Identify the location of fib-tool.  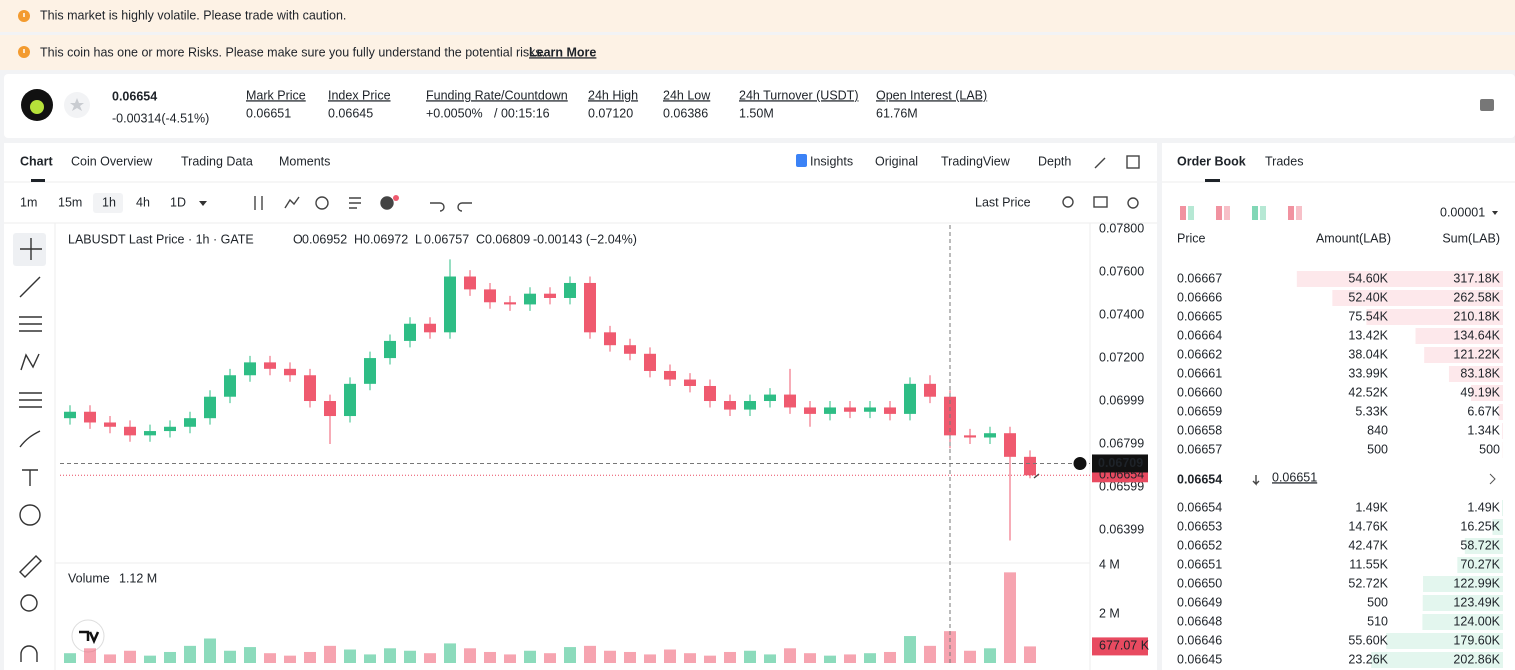
(30, 400).